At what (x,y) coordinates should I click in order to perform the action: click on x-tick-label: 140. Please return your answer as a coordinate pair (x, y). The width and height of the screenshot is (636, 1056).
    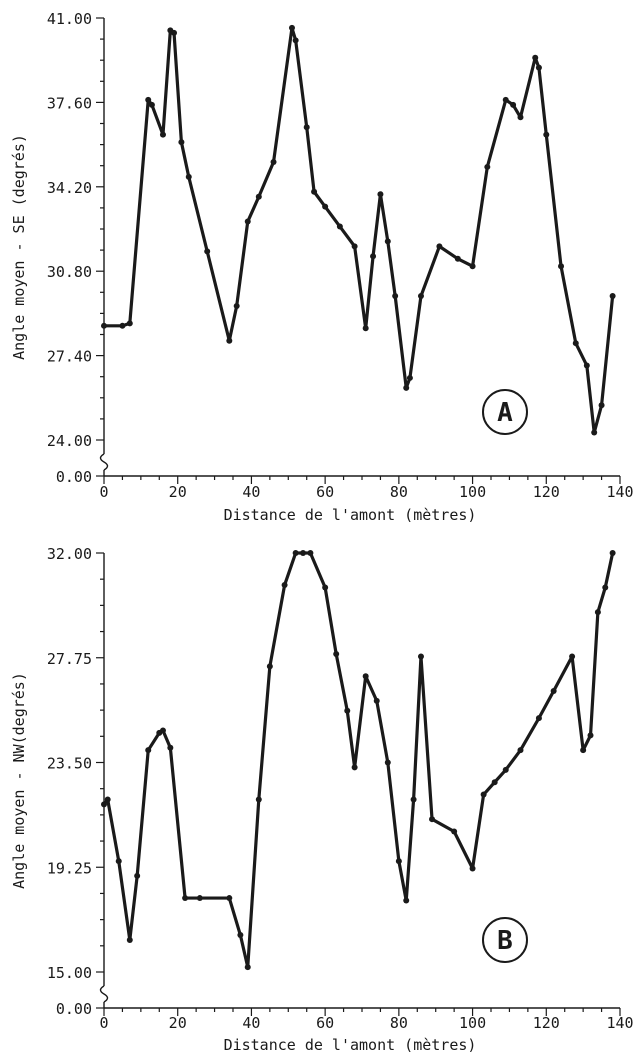
    Looking at the image, I should click on (619, 492).